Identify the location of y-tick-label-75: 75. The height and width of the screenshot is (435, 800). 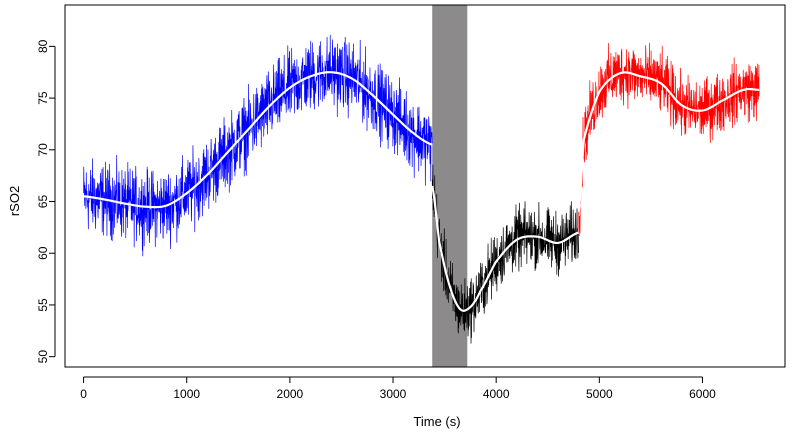
(43, 98).